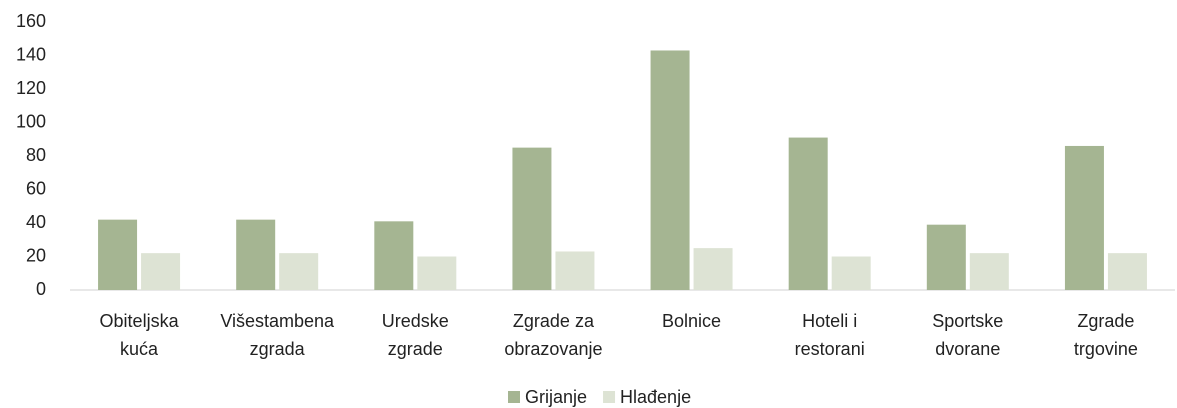 The image size is (1177, 408). What do you see at coordinates (554, 321) in the screenshot?
I see `x-tick-label-line: Zgrade za` at bounding box center [554, 321].